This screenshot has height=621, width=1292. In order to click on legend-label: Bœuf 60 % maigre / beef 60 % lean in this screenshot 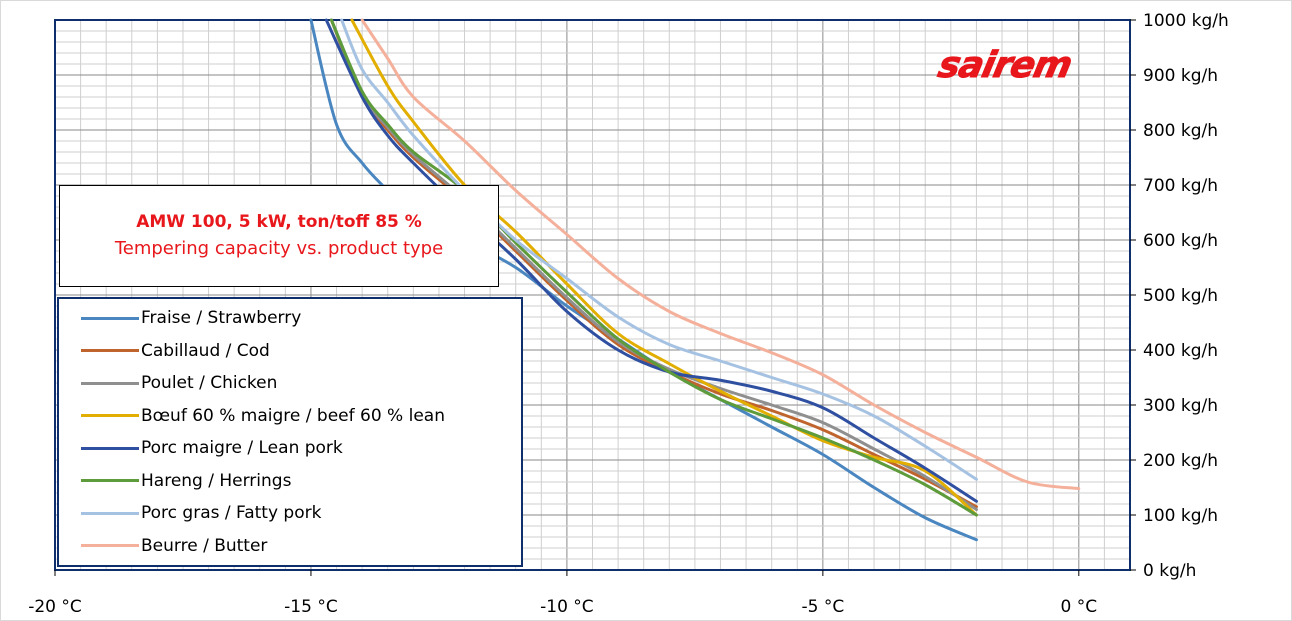, I will do `click(293, 415)`.